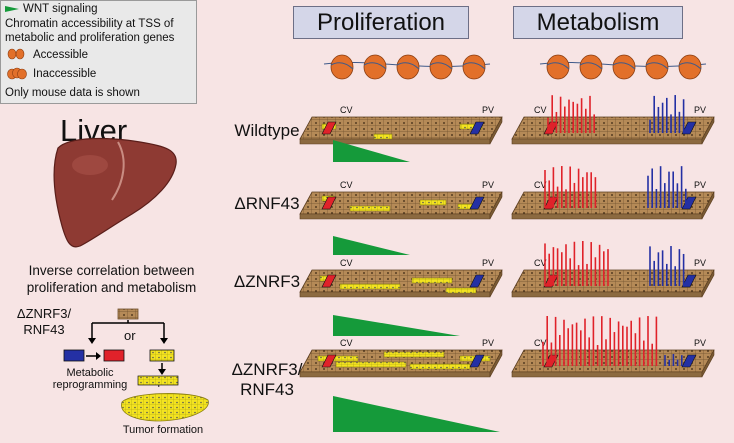 This screenshot has width=734, height=443. I want to click on row-label-rnf43: ΔRNF43, so click(267, 204).